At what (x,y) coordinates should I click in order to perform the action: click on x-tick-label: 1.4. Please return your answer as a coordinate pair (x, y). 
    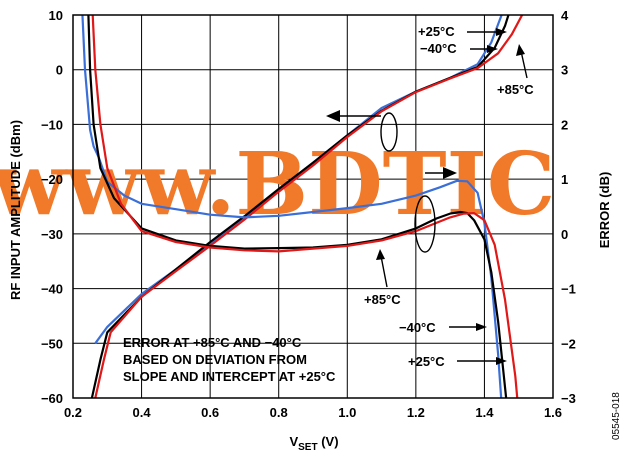
    Looking at the image, I should click on (484, 412).